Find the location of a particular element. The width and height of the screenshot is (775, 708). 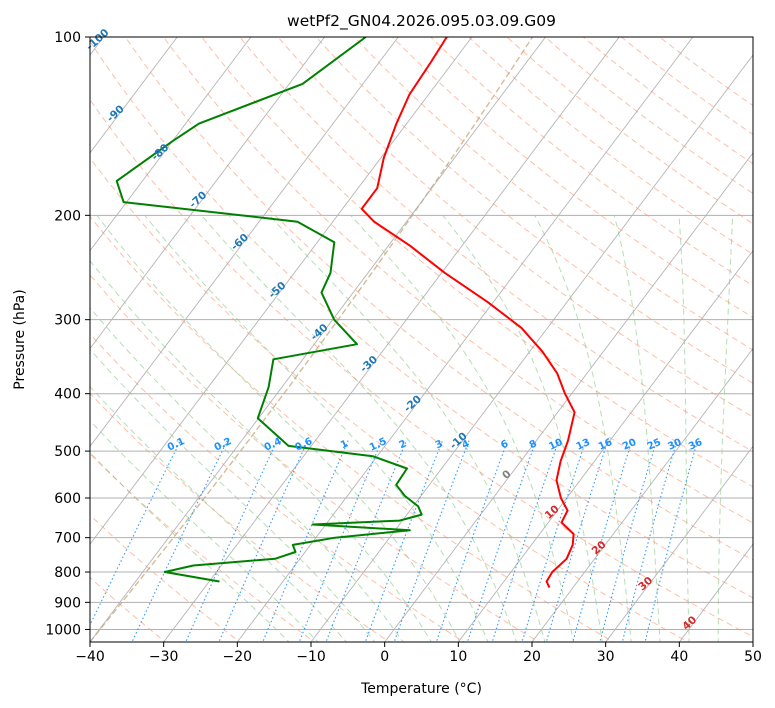

x-tick-label: 10 is located at coordinates (458, 657).